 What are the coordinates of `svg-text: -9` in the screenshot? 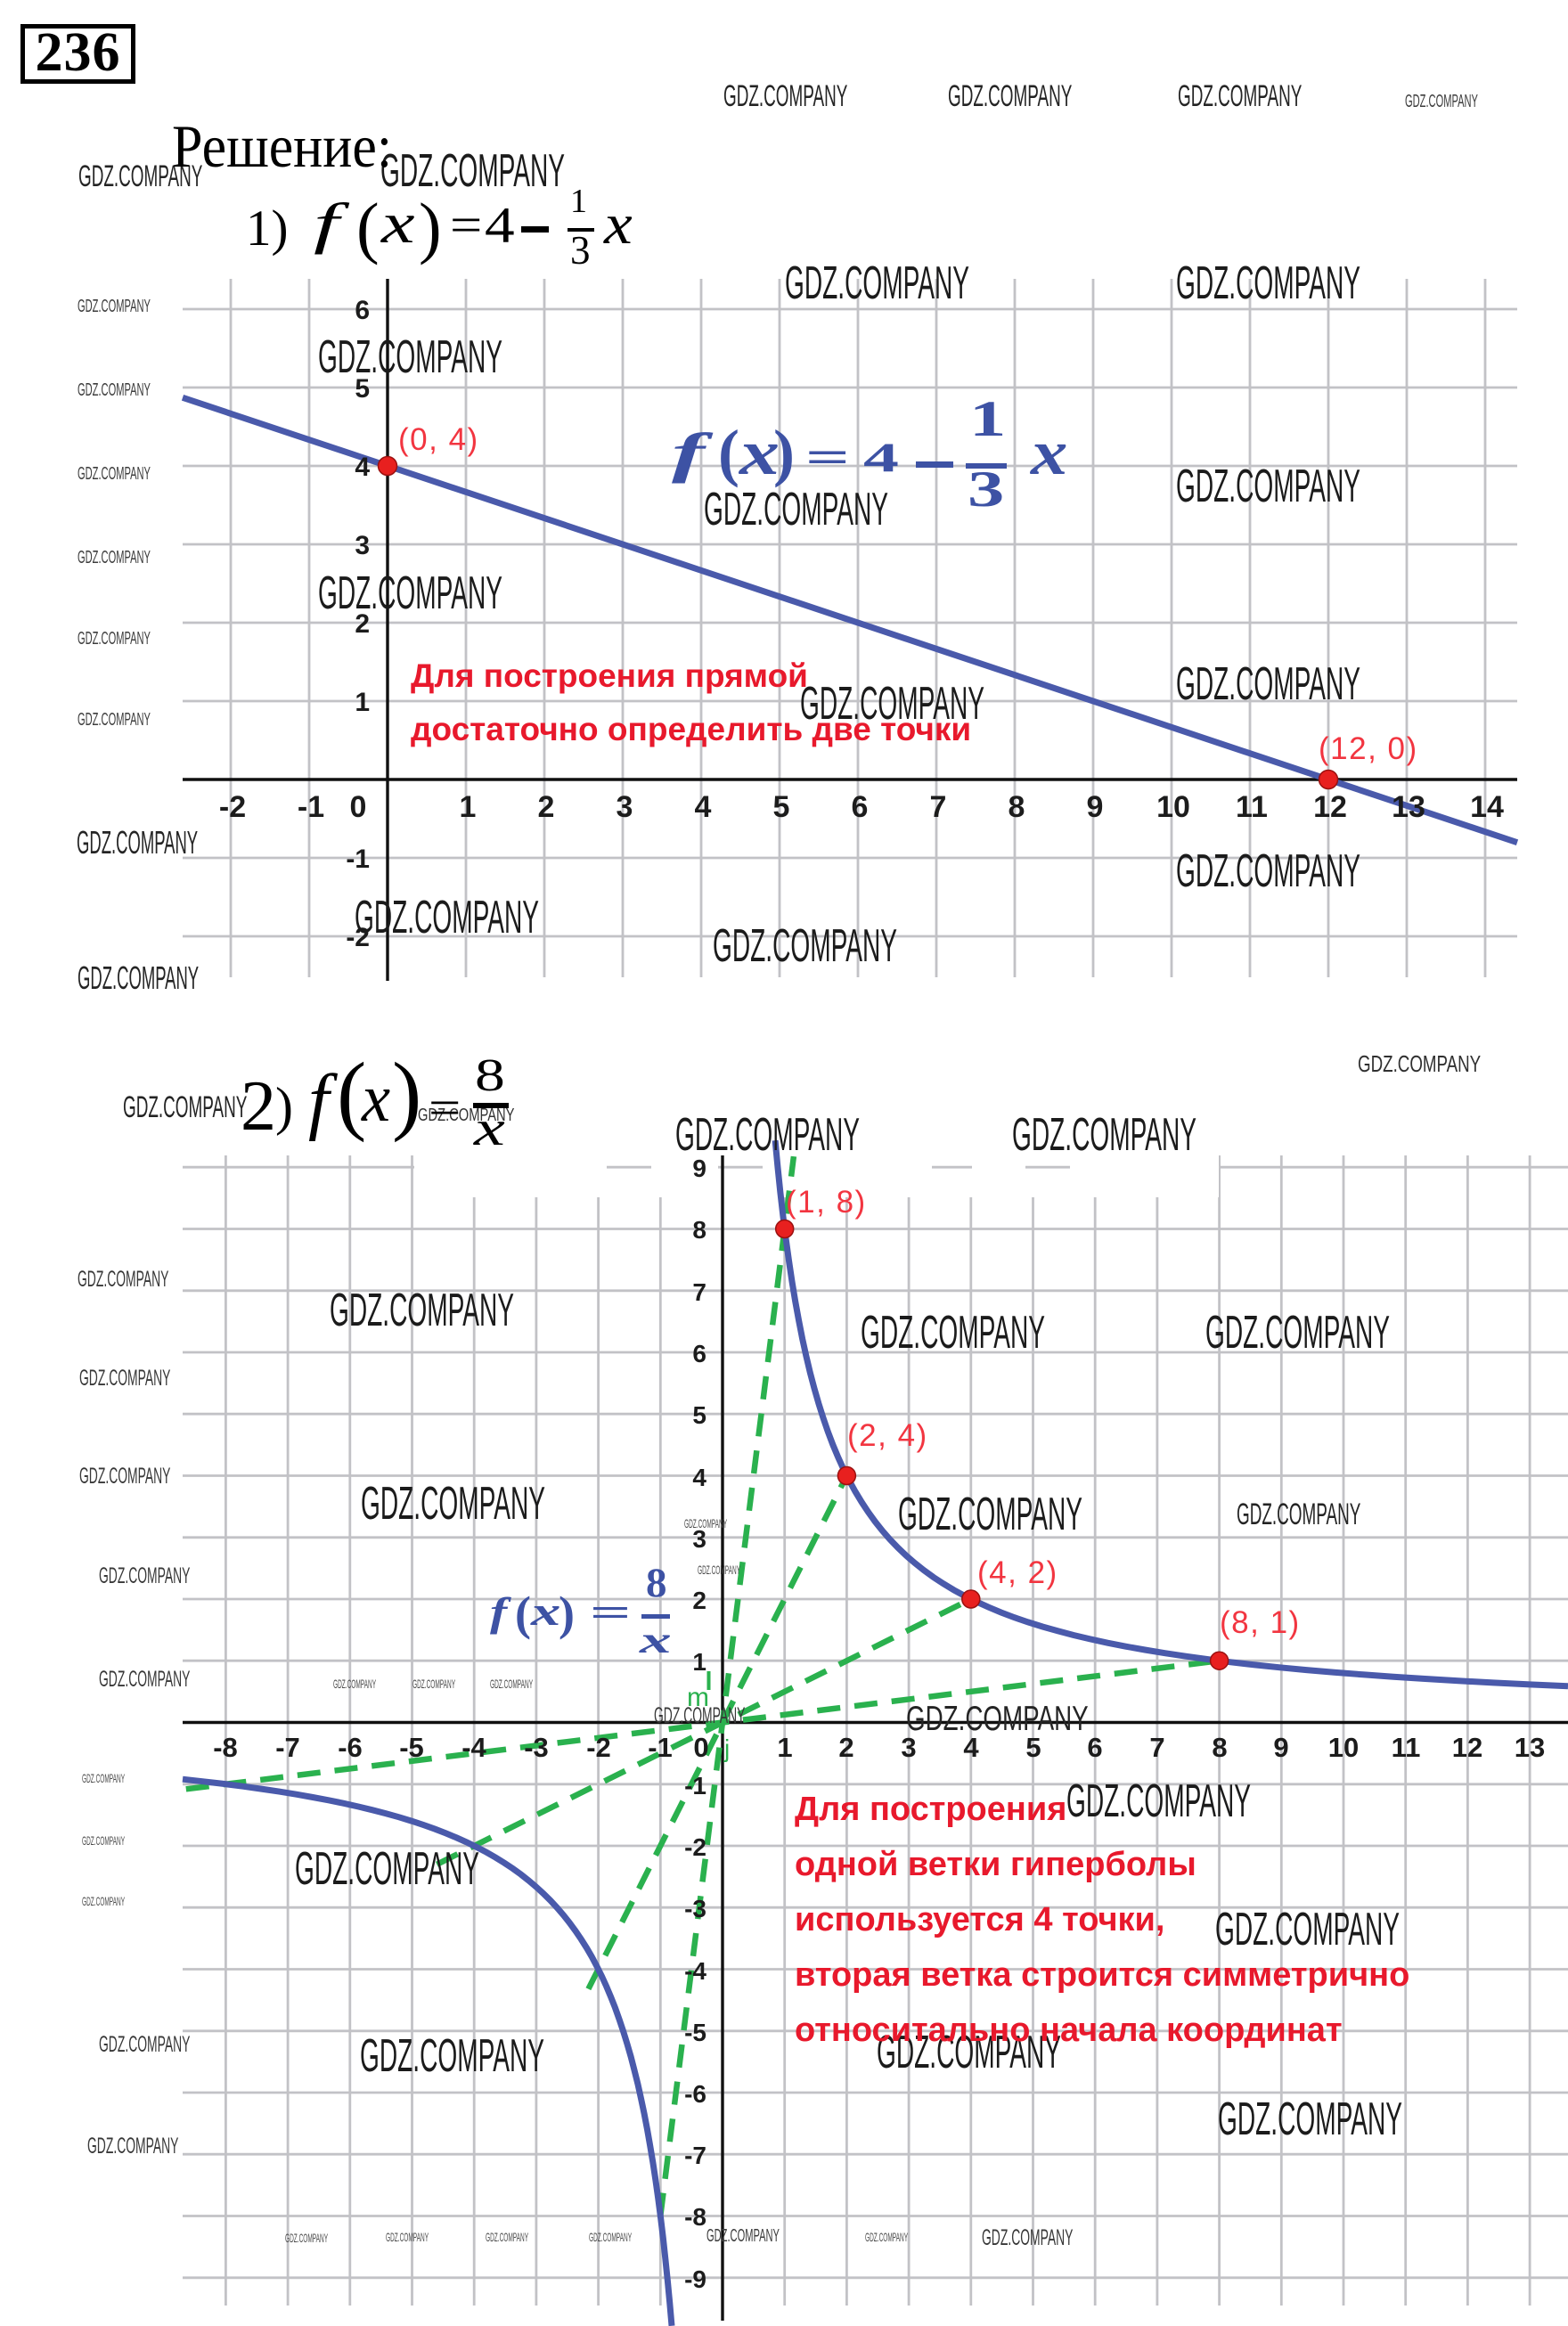 It's located at (695, 2279).